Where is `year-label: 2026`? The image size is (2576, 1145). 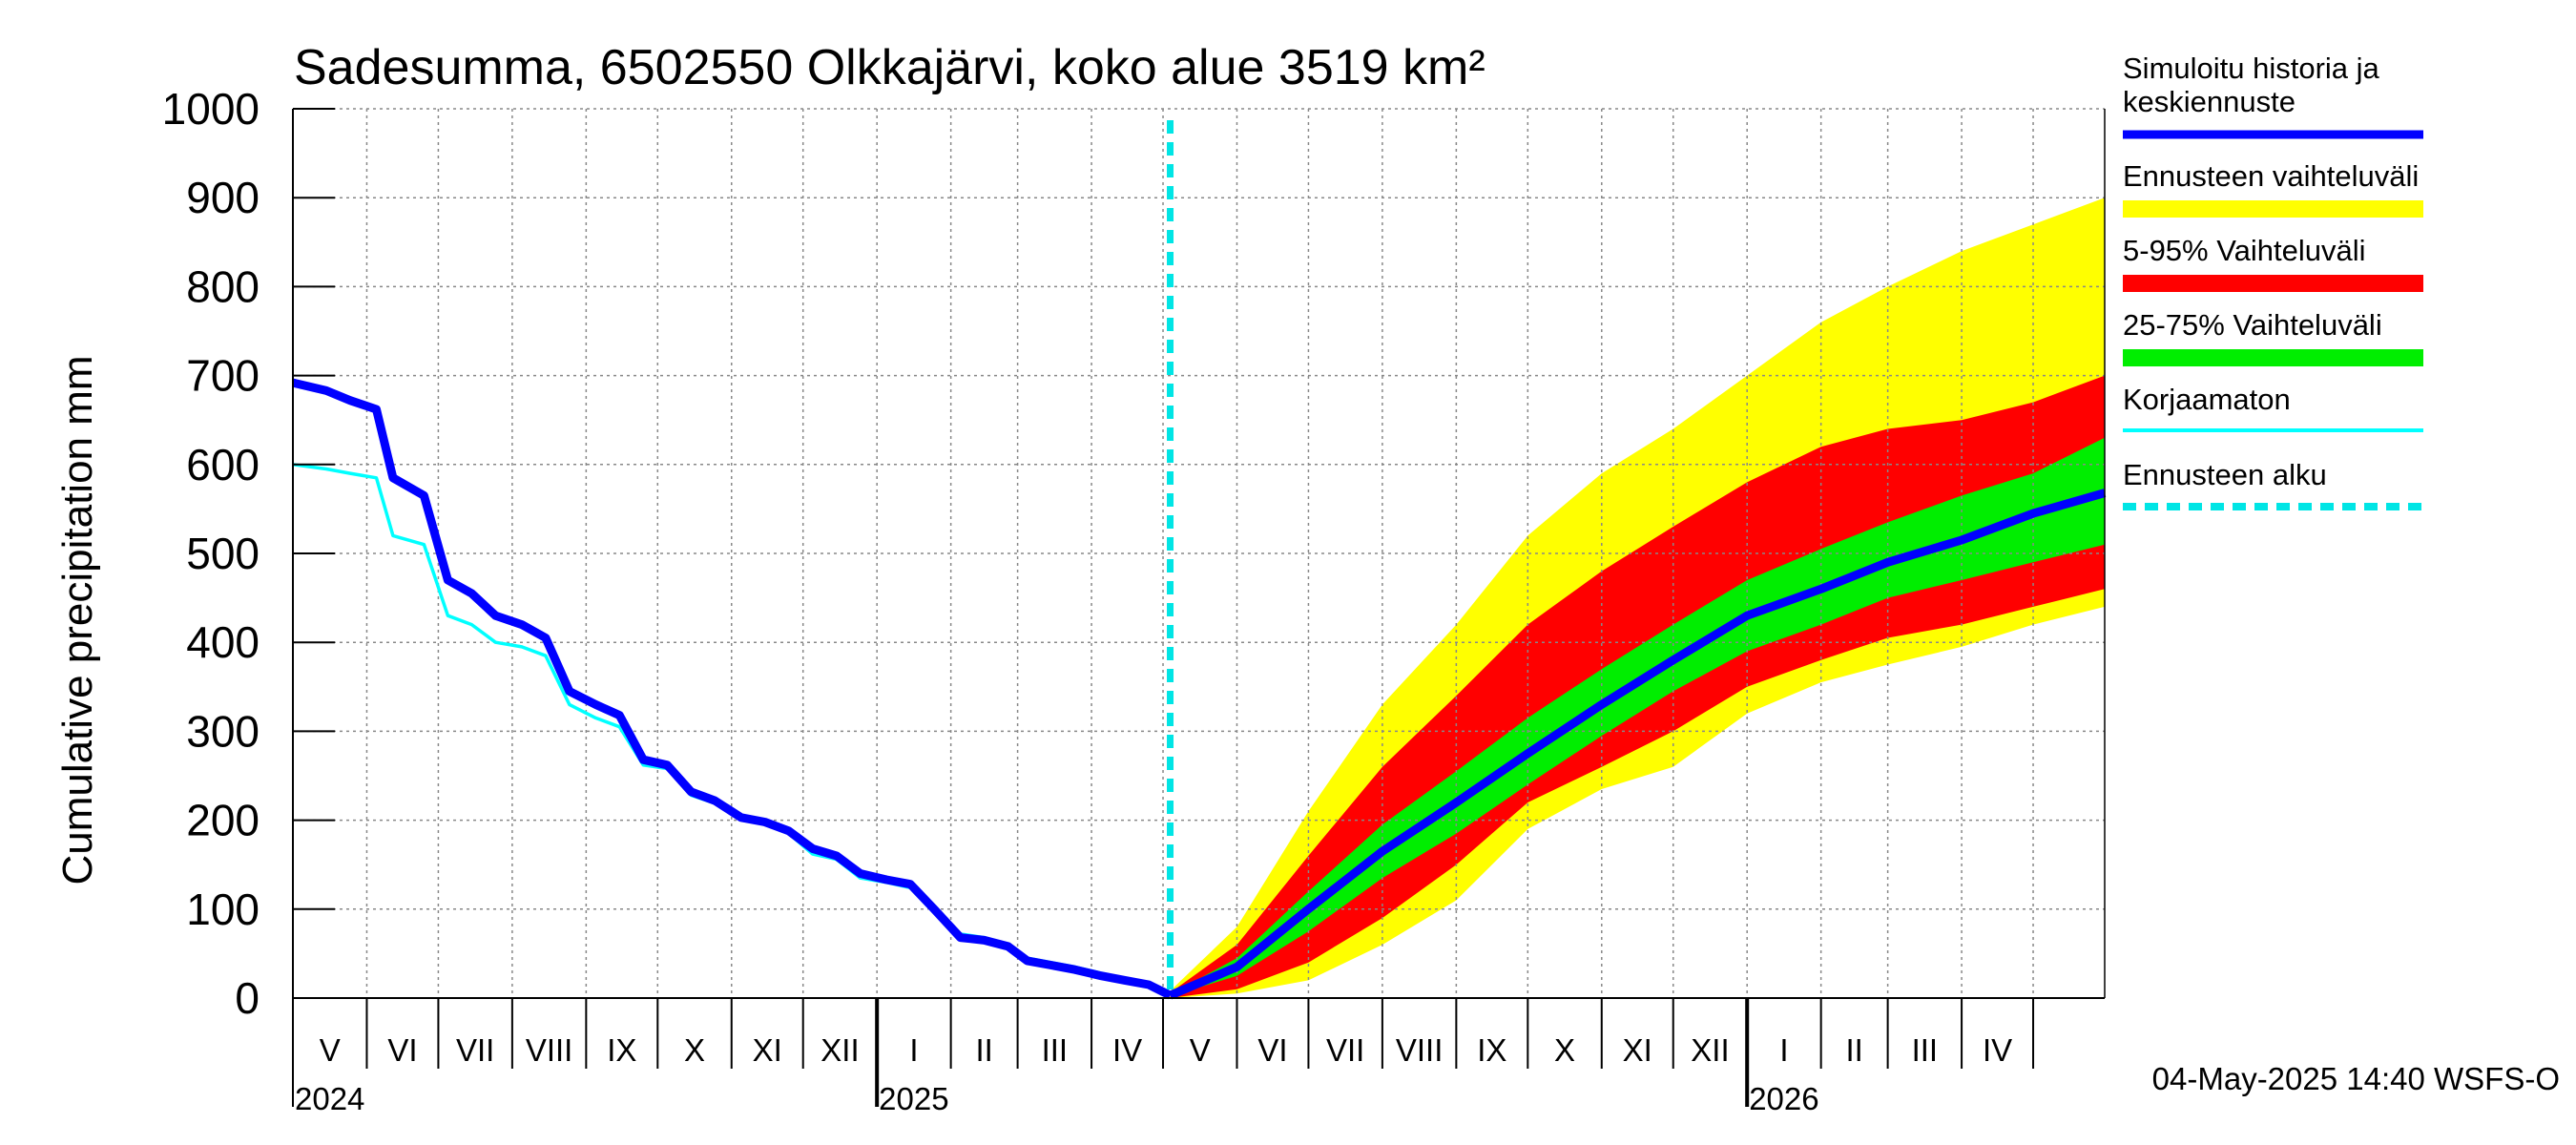 year-label: 2026 is located at coordinates (1783, 1099).